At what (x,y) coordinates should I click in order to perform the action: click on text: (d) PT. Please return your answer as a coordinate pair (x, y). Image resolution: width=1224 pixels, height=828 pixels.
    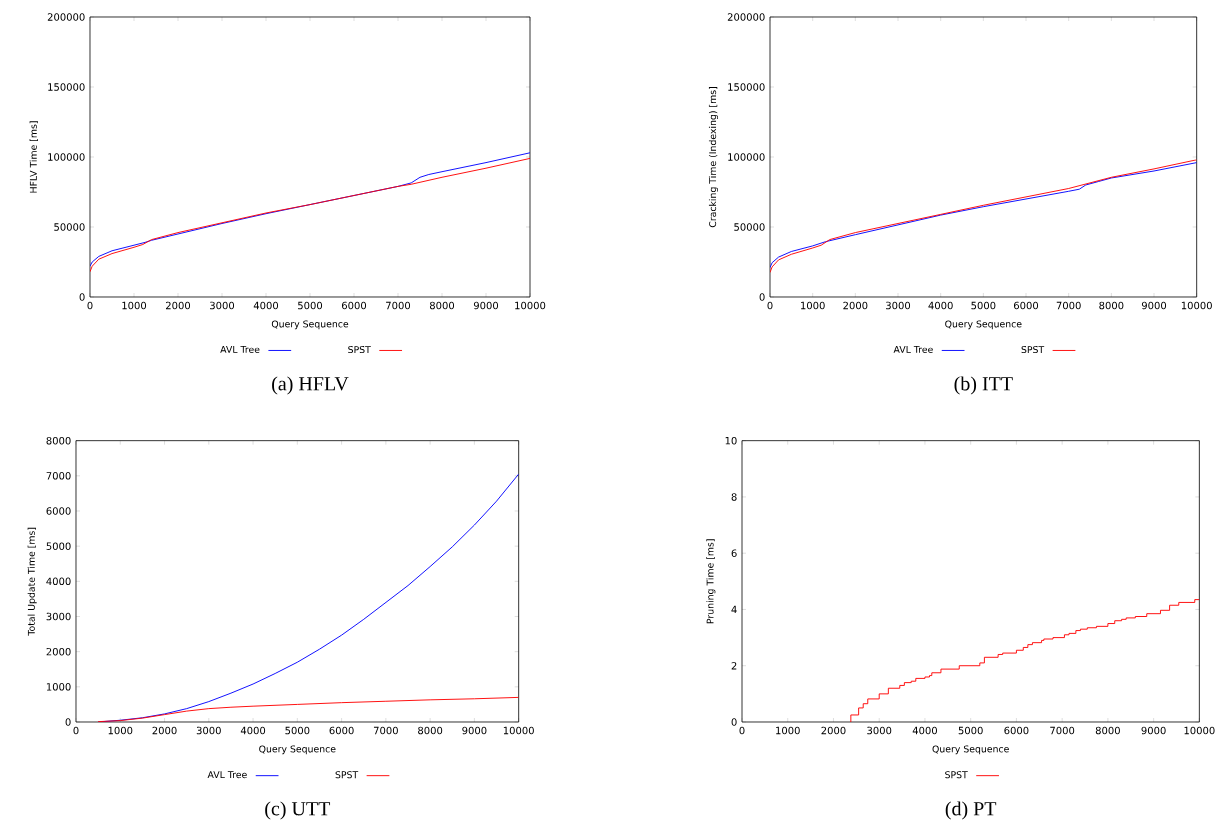
    Looking at the image, I should click on (971, 810).